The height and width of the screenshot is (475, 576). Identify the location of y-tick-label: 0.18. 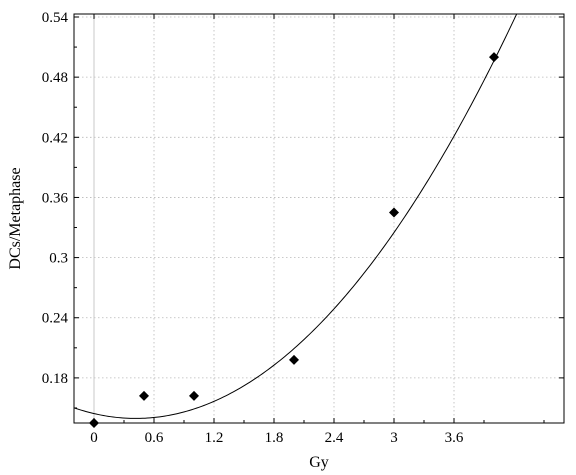
(55, 379).